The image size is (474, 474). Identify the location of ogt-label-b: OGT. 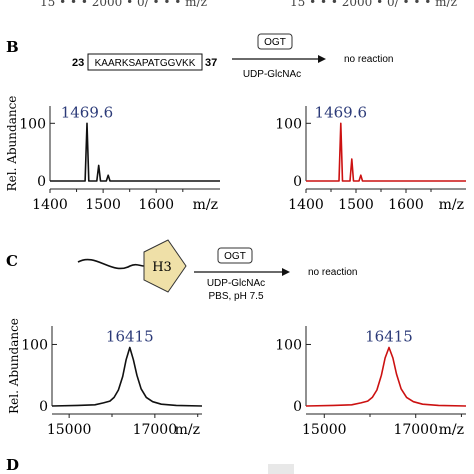
(275, 42).